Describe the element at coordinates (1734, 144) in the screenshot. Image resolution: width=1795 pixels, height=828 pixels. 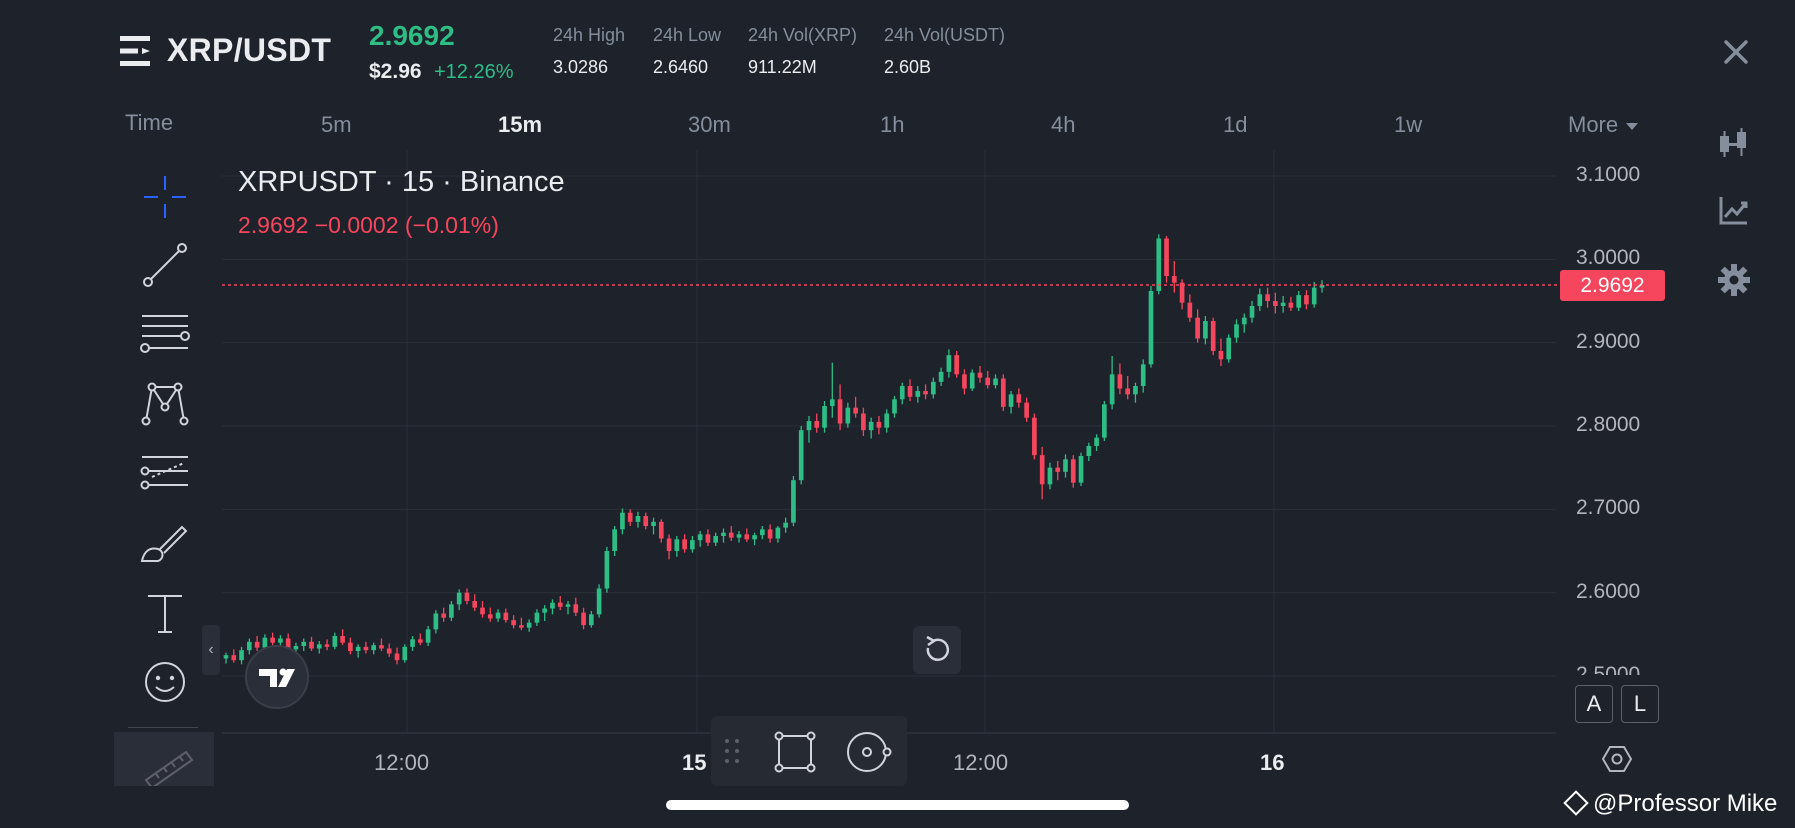
I see `candlestick-type-icon` at that location.